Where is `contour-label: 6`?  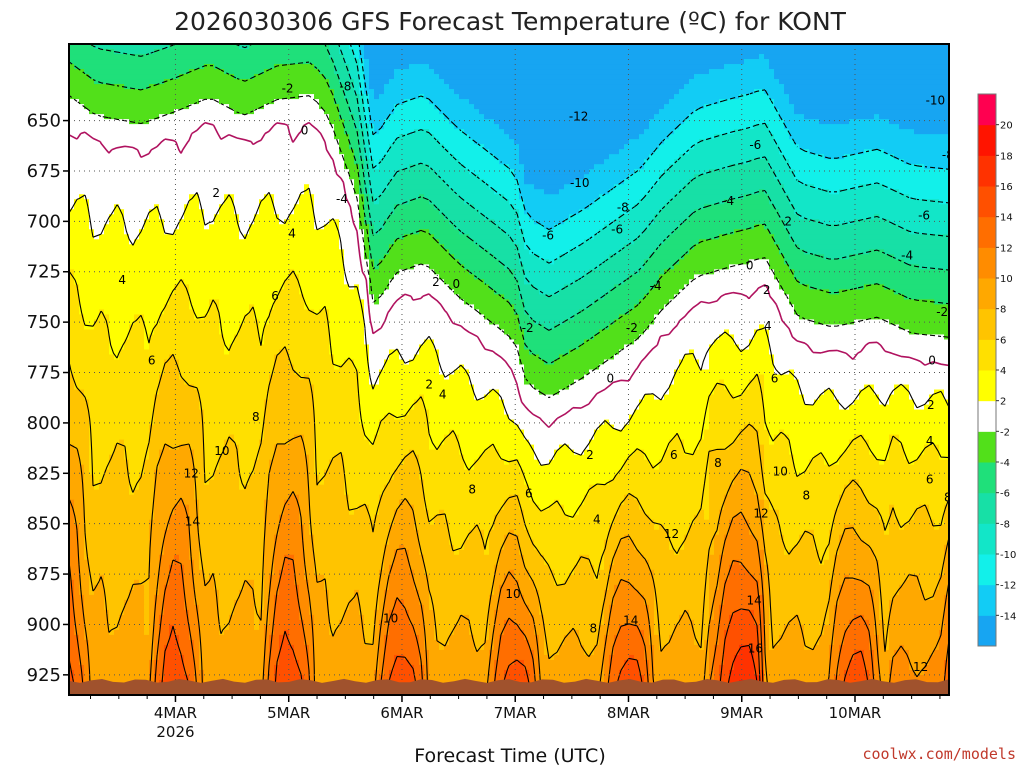 contour-label: 6 is located at coordinates (674, 455).